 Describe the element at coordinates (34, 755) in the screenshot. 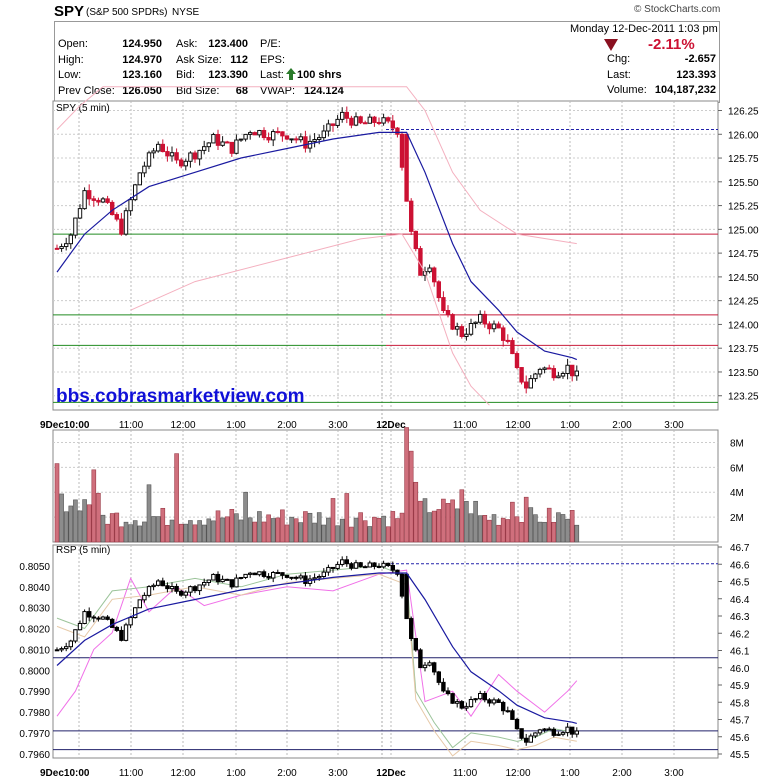

I see `rsp-left-tick: 0.7960` at that location.